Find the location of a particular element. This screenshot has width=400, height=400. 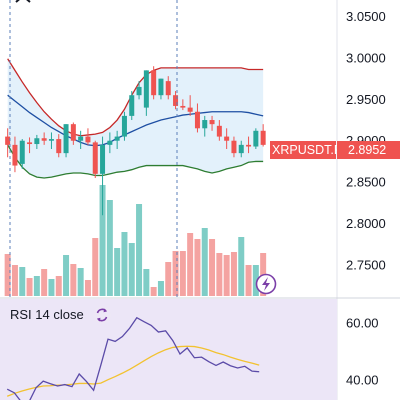

price-tick-label: 3.0500 is located at coordinates (366, 16).